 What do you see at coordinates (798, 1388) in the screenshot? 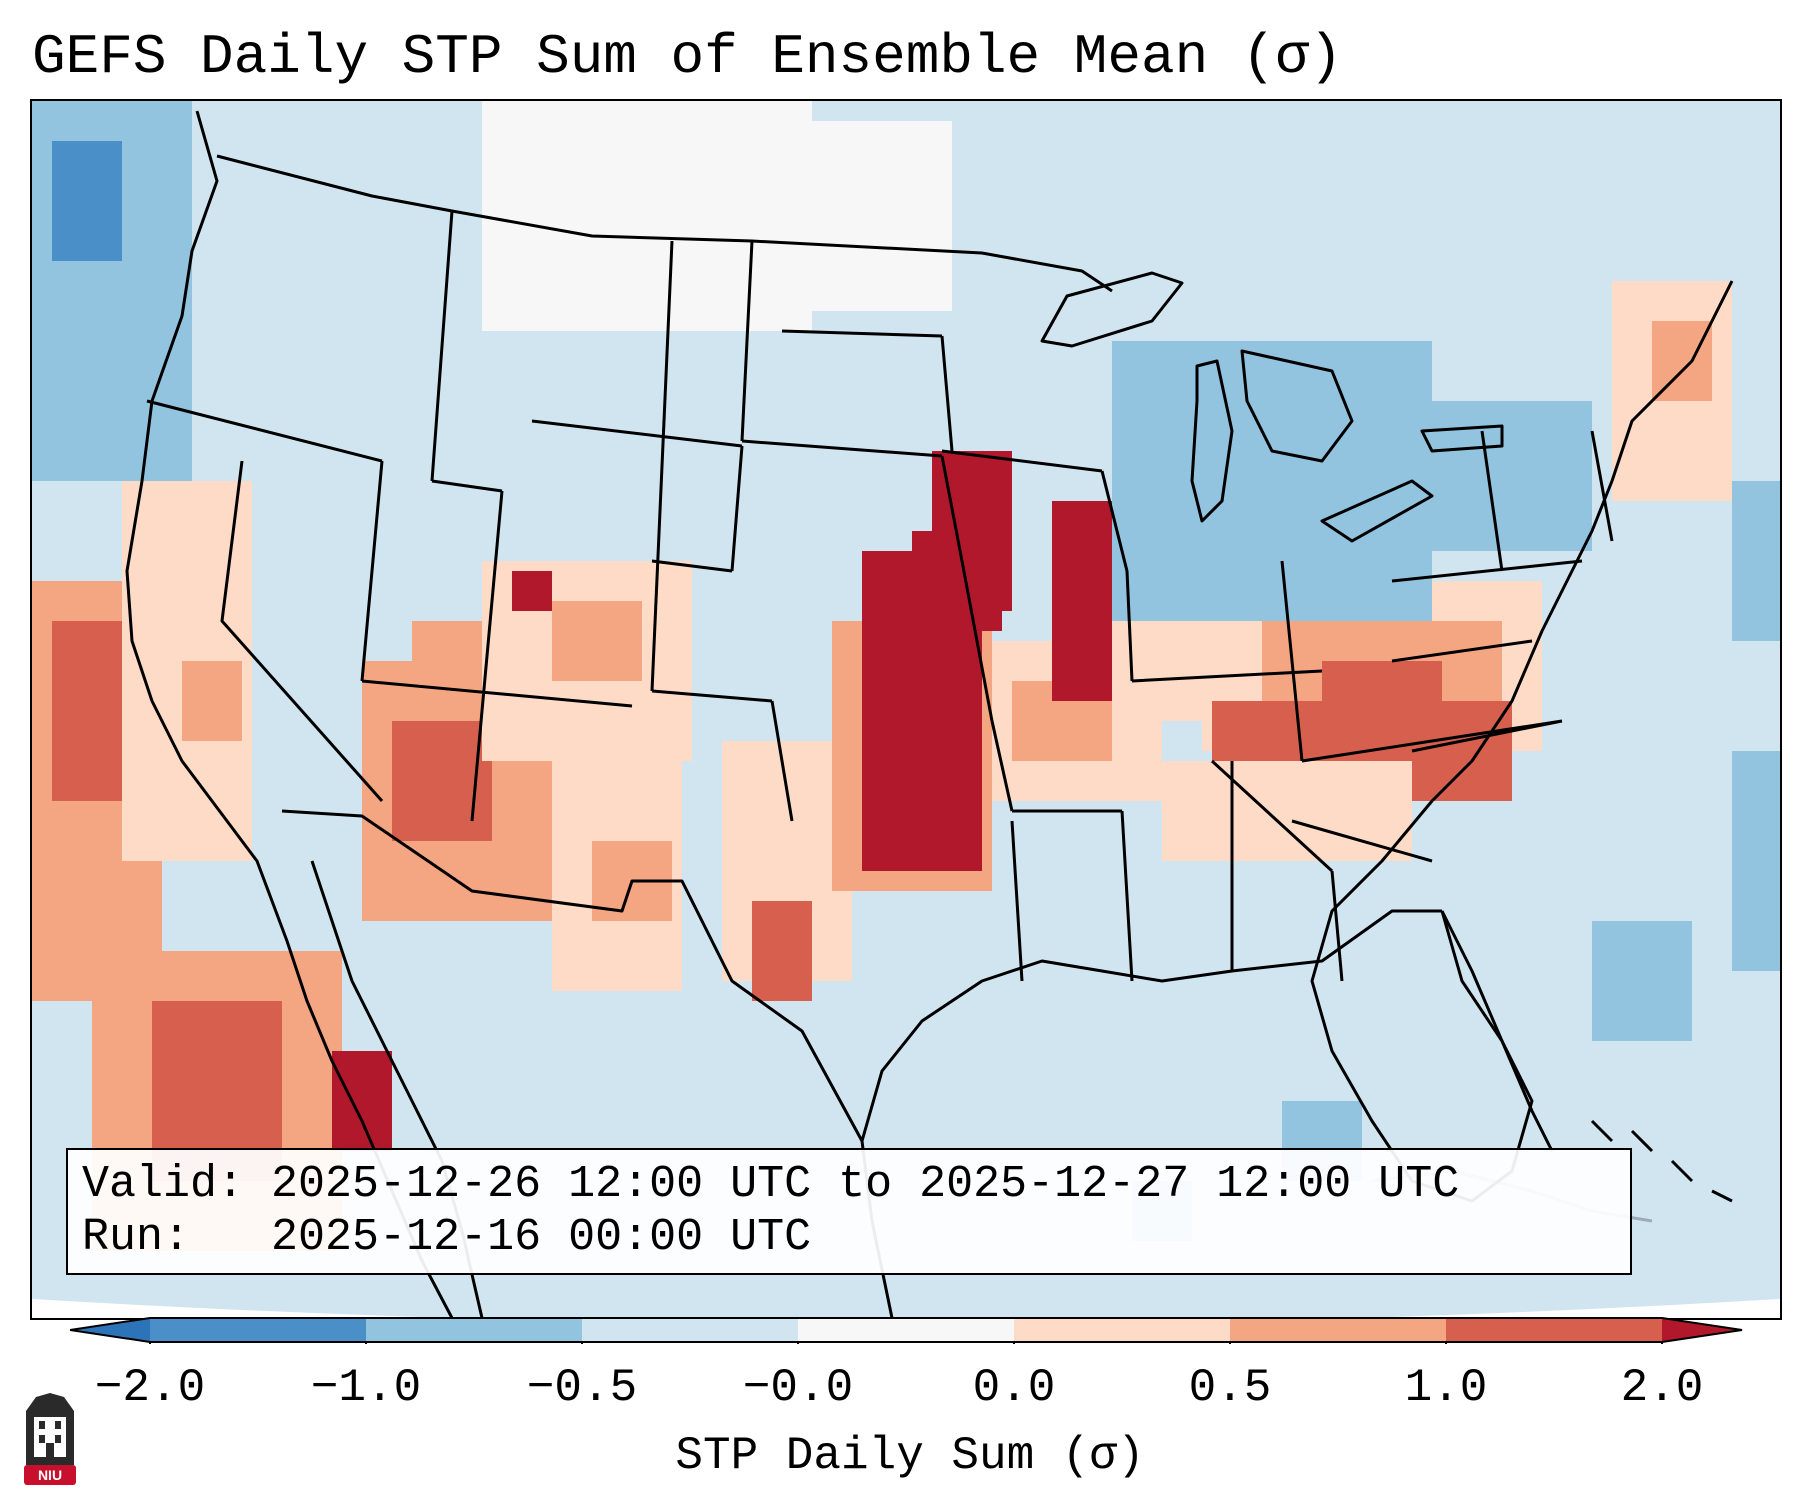
I see `colorbar-tick-label: −0.0` at bounding box center [798, 1388].